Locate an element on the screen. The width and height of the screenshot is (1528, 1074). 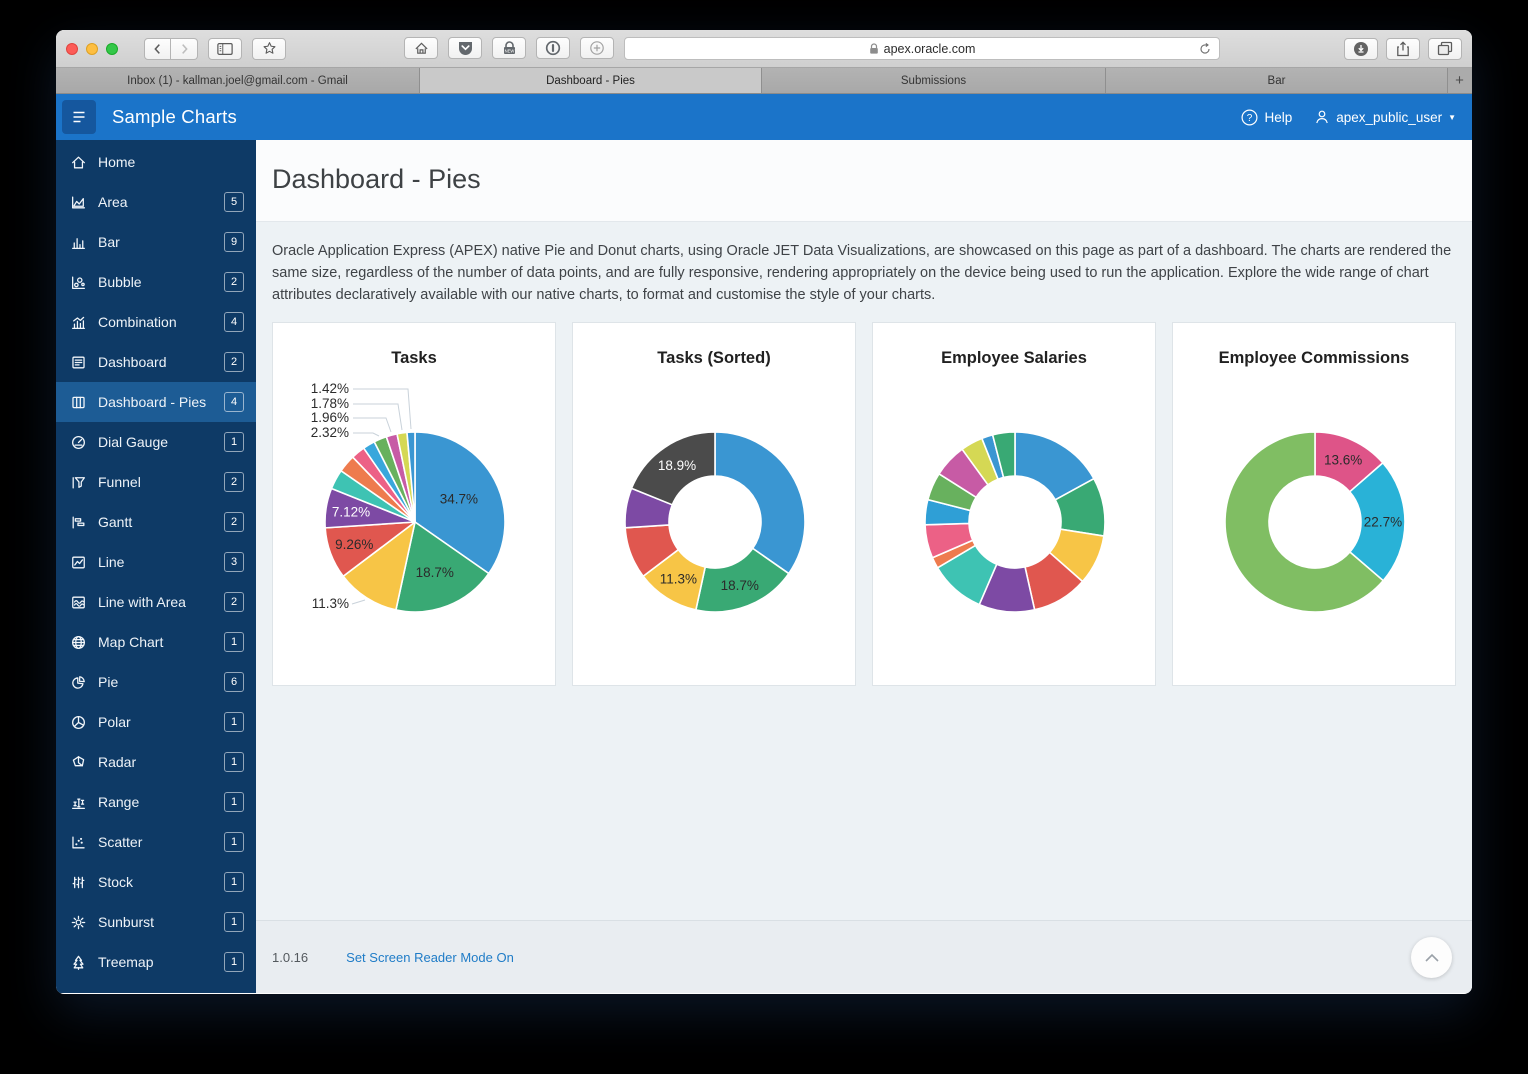
sidebar-item-dashboard: Dashboard 2 is located at coordinates (156, 362).